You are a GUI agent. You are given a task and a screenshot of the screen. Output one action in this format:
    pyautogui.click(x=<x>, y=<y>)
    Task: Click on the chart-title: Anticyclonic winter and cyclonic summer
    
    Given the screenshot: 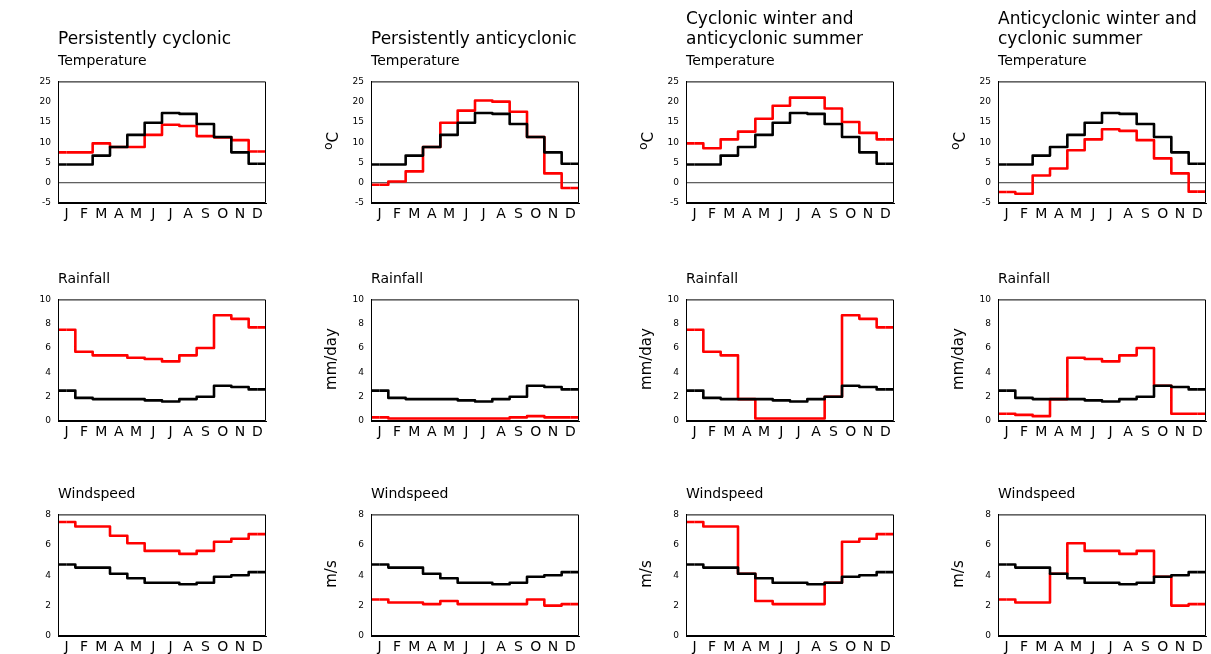 What is the action you would take?
    pyautogui.click(x=1098, y=28)
    